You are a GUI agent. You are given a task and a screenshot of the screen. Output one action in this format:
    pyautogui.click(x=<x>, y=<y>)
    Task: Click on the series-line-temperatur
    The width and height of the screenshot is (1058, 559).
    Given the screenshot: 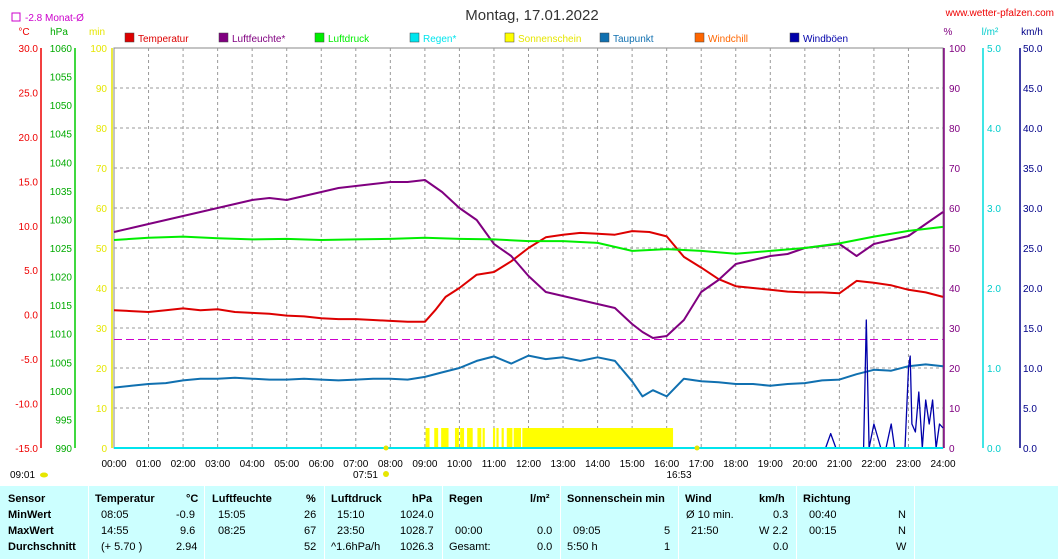 What is the action you would take?
    pyautogui.click(x=528, y=276)
    